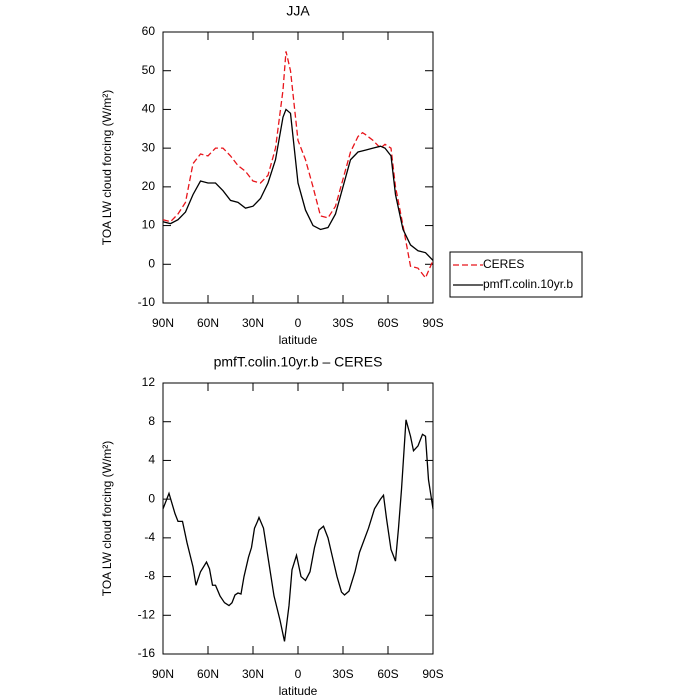 The width and height of the screenshot is (700, 700). What do you see at coordinates (528, 284) in the screenshot?
I see `legend-label: pmfT.colin.10yr.b` at bounding box center [528, 284].